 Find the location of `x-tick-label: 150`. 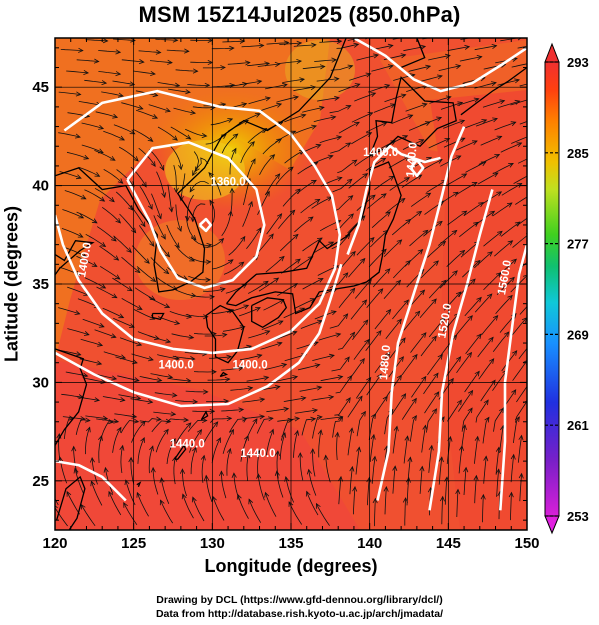

x-tick-label: 150 is located at coordinates (526, 543).